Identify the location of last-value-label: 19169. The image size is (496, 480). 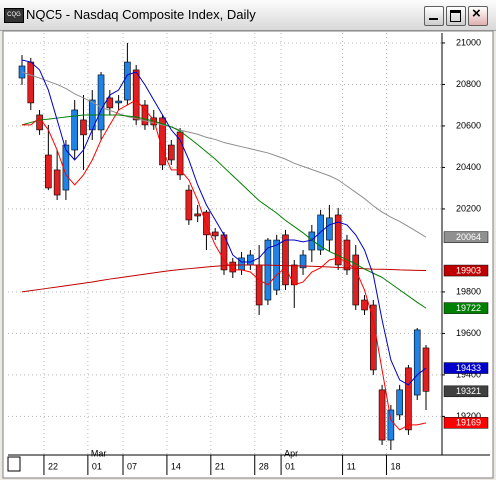
(468, 423).